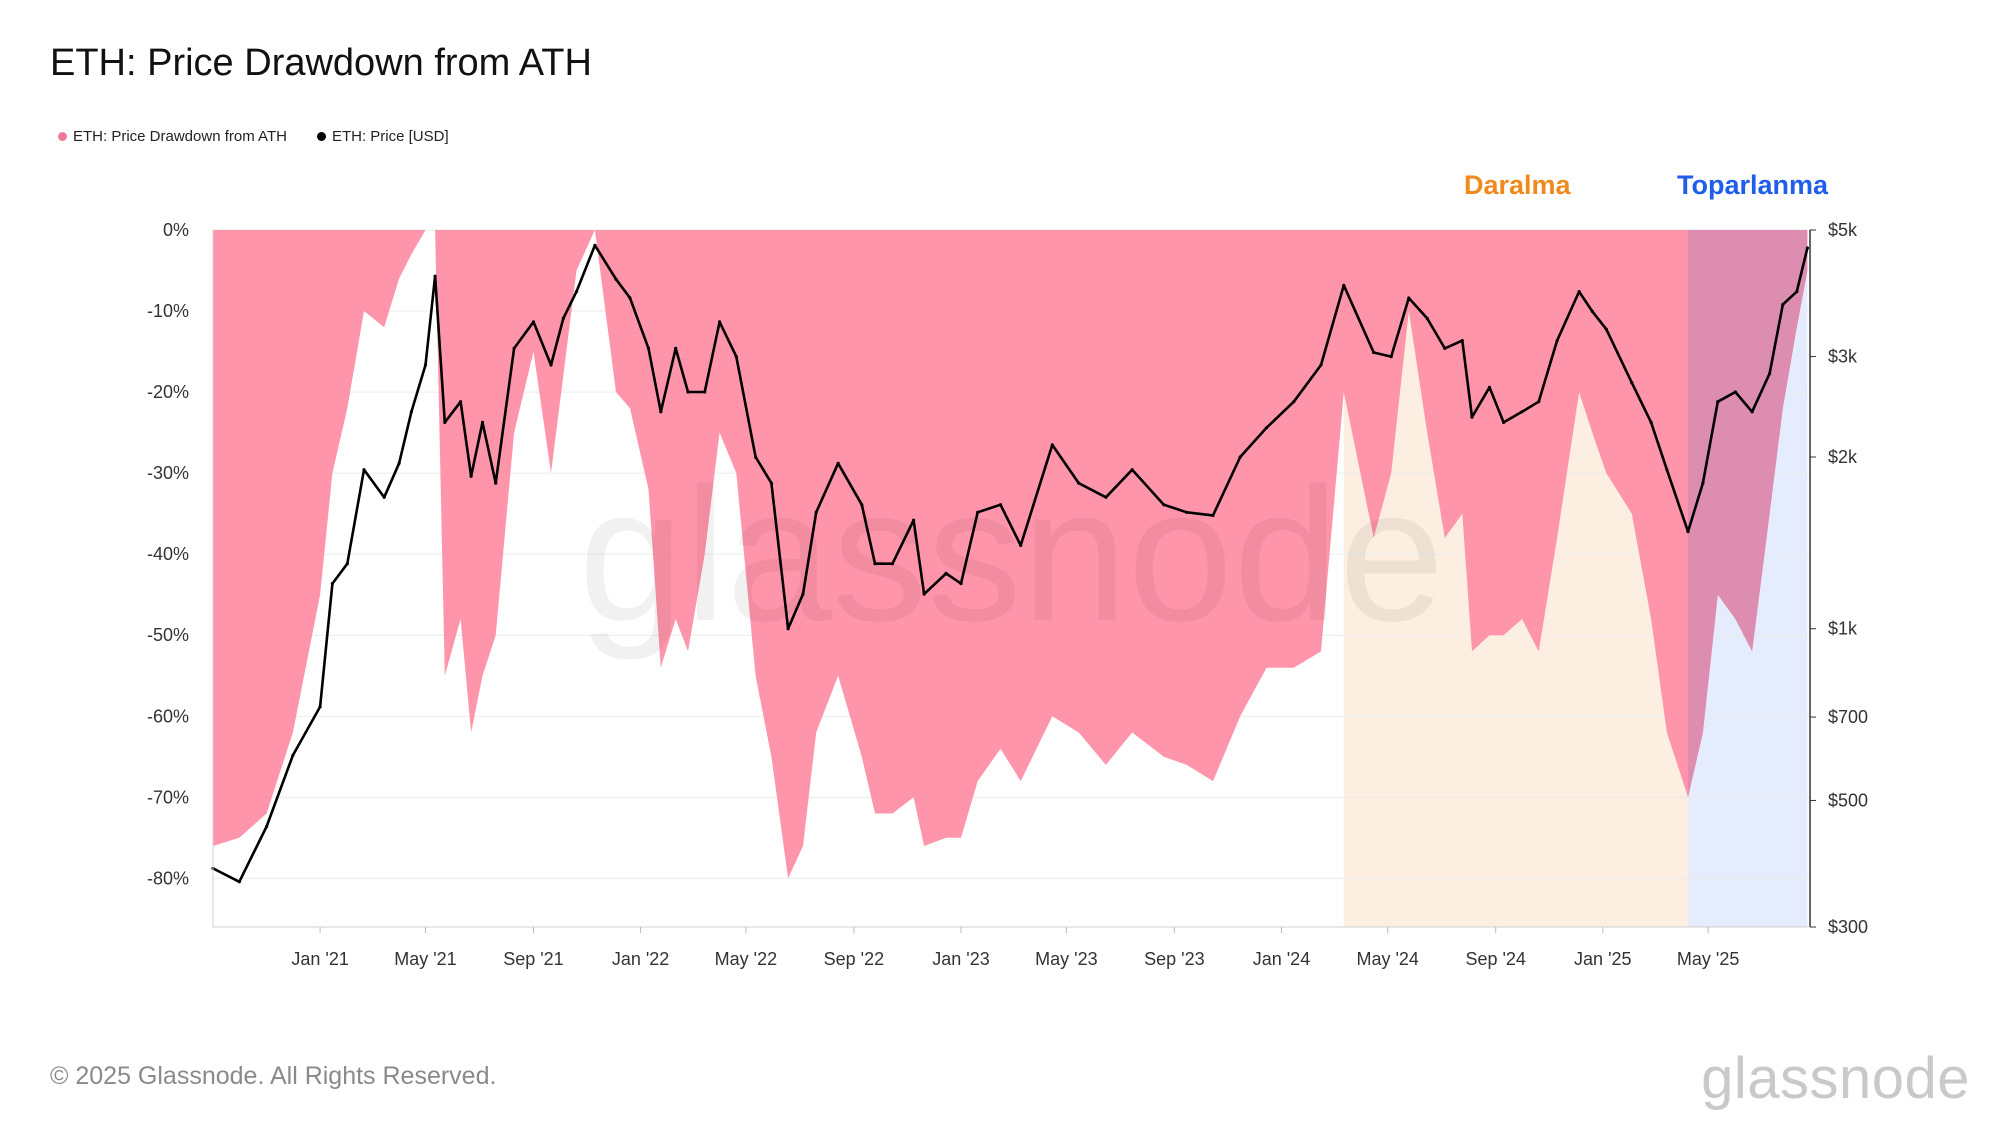 This screenshot has width=2000, height=1125. Describe the element at coordinates (960, 959) in the screenshot. I see `x-tick-label: Jan '23` at that location.